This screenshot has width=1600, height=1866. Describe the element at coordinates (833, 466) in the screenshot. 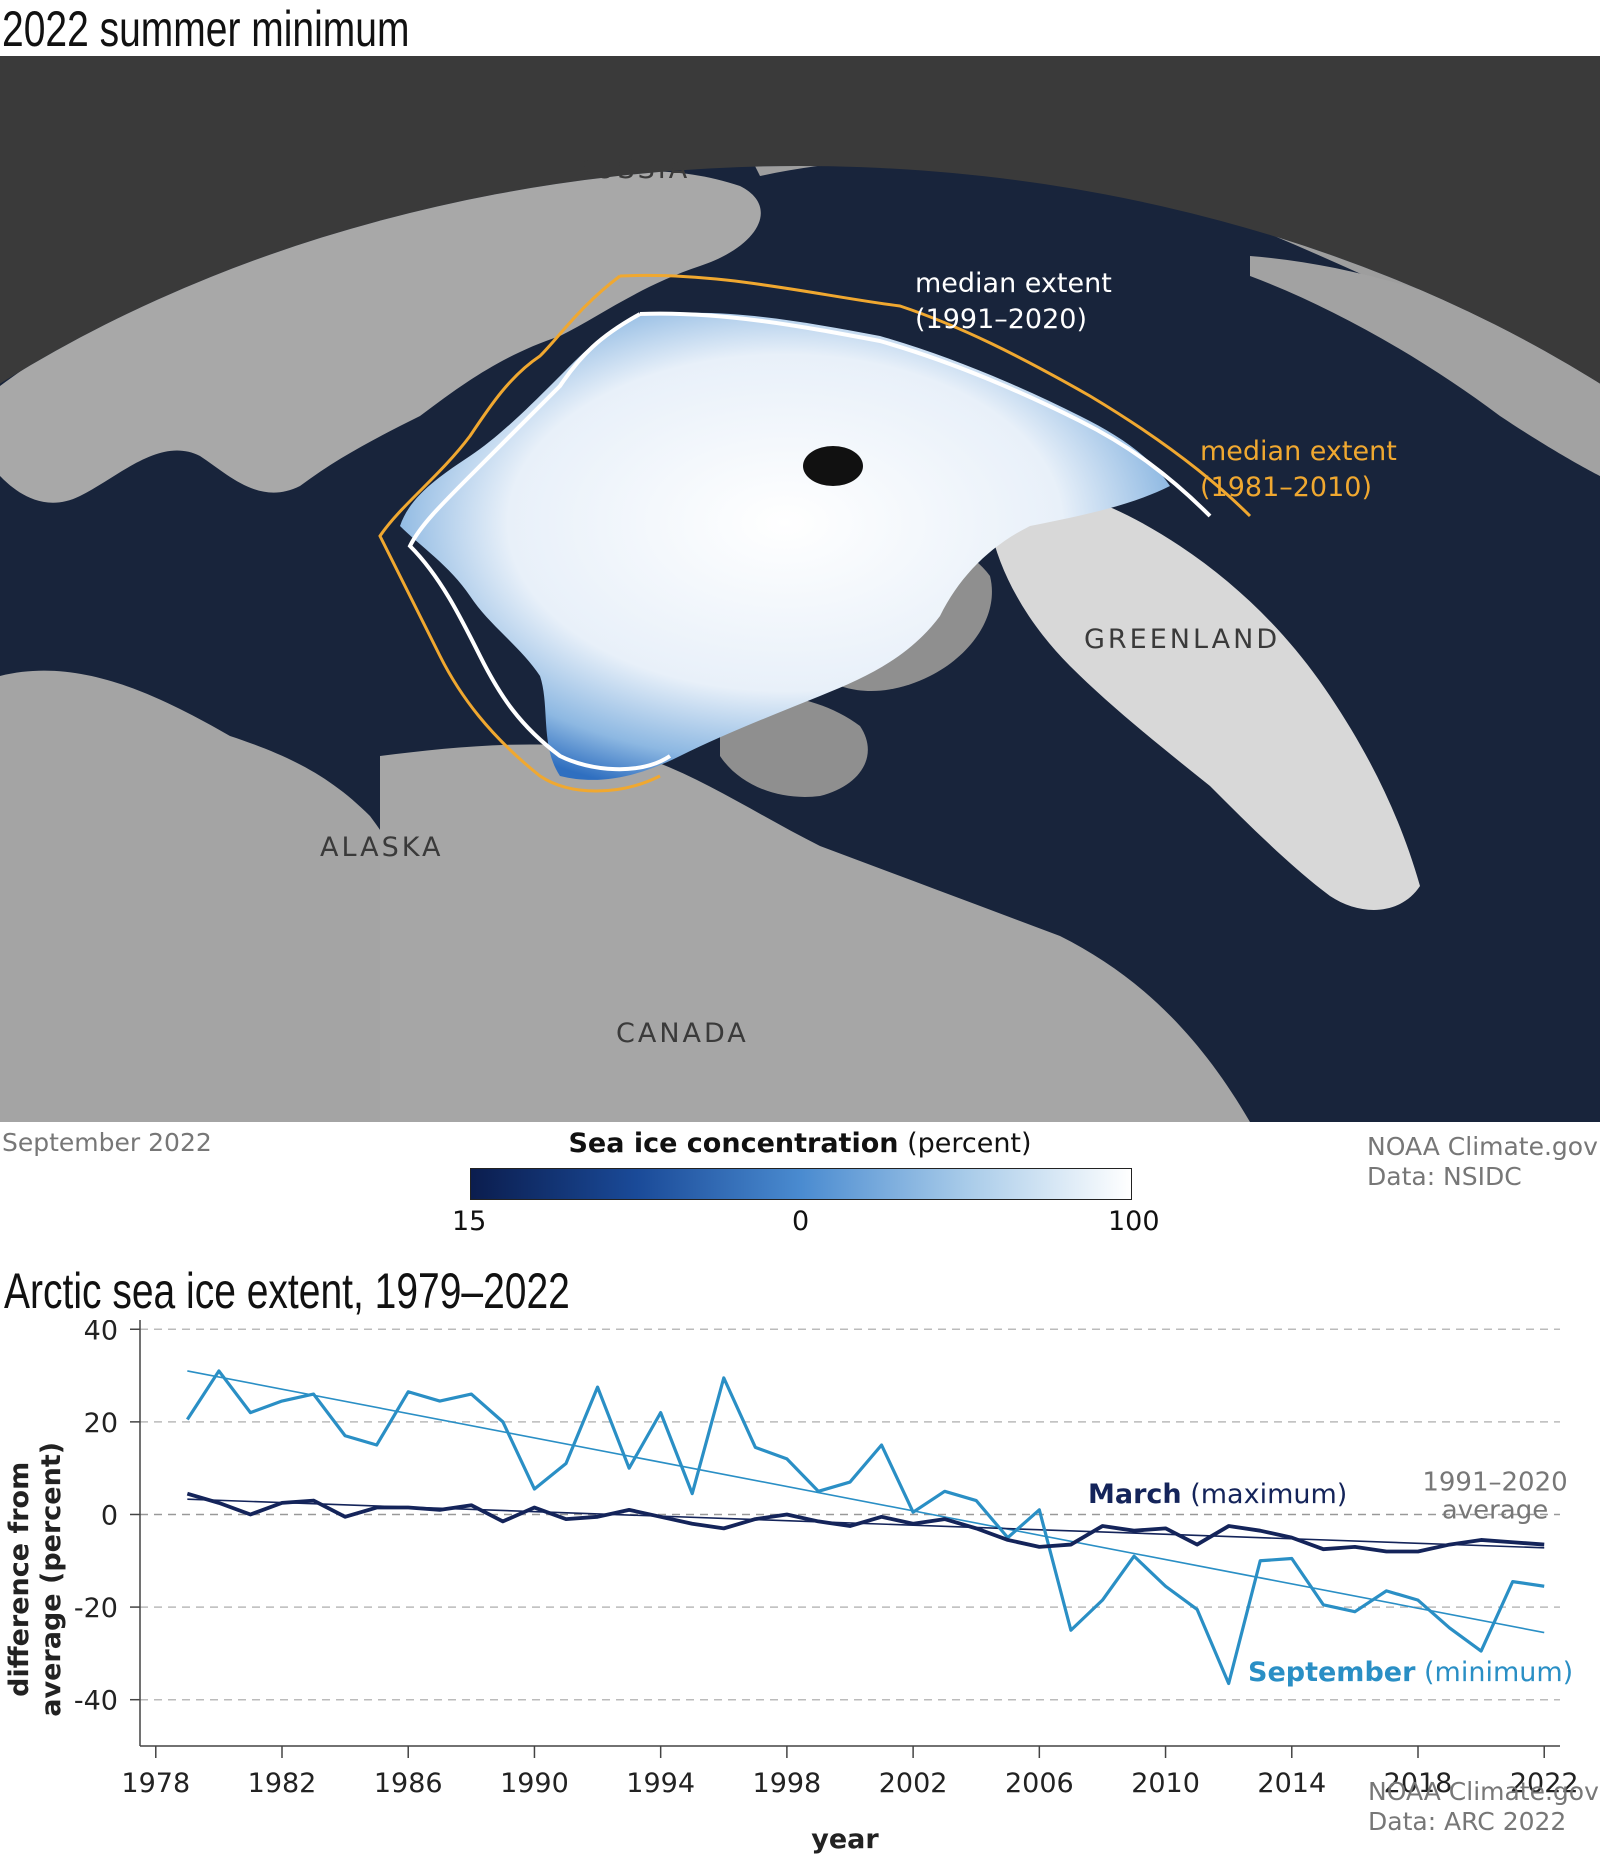

I see `pole-hole` at that location.